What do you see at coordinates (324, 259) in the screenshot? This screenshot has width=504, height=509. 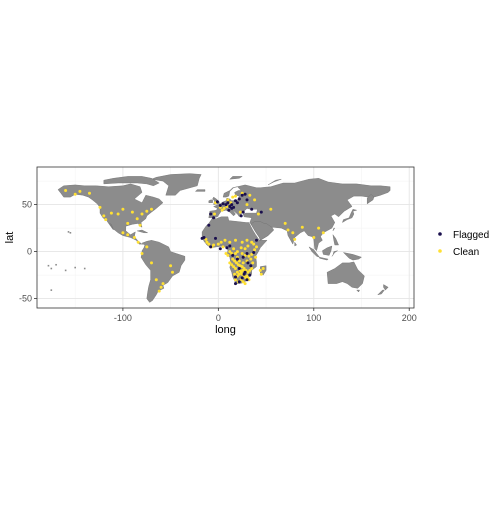 I see `land-indonesia-java` at bounding box center [324, 259].